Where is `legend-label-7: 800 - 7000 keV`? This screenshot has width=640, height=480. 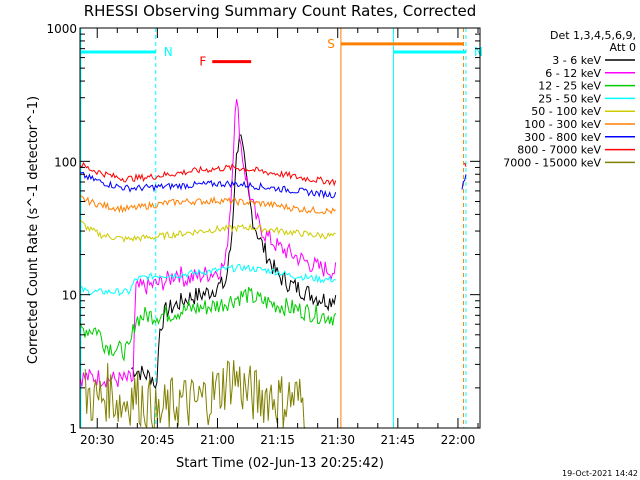 legend-label-7: 800 - 7000 keV is located at coordinates (559, 150).